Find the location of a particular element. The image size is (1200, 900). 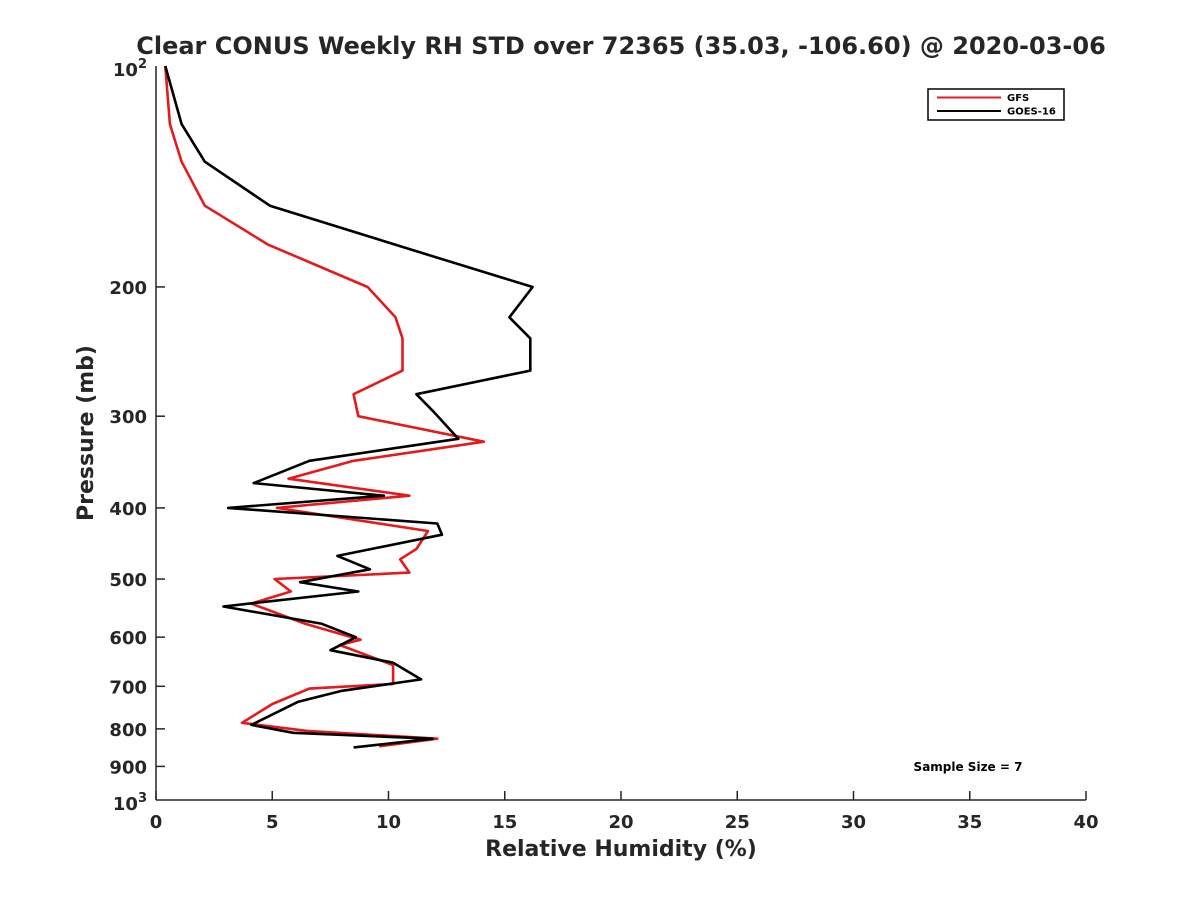

y-tick-label: 10² is located at coordinates (130, 69).